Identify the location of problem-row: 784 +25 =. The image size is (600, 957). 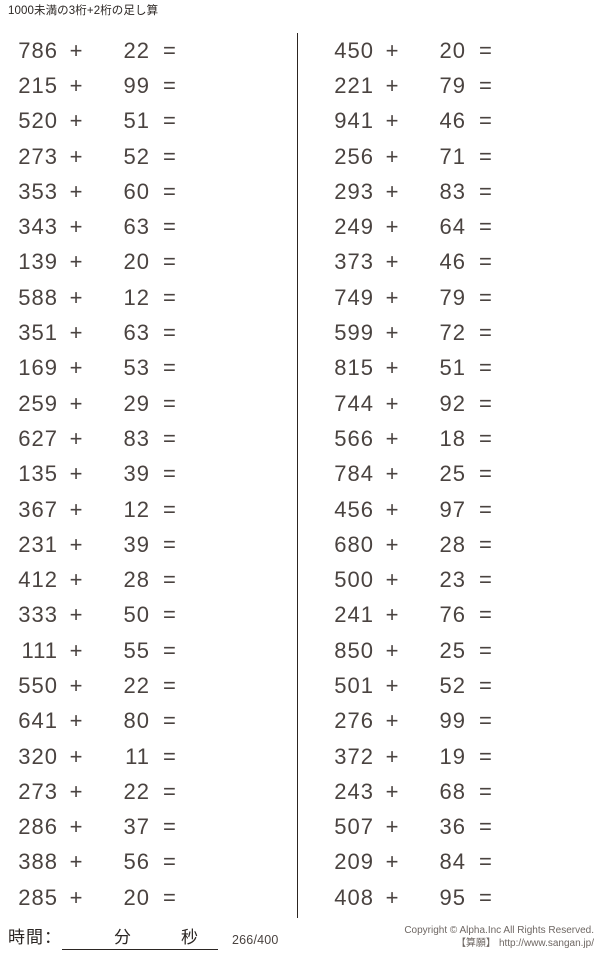
(447, 474).